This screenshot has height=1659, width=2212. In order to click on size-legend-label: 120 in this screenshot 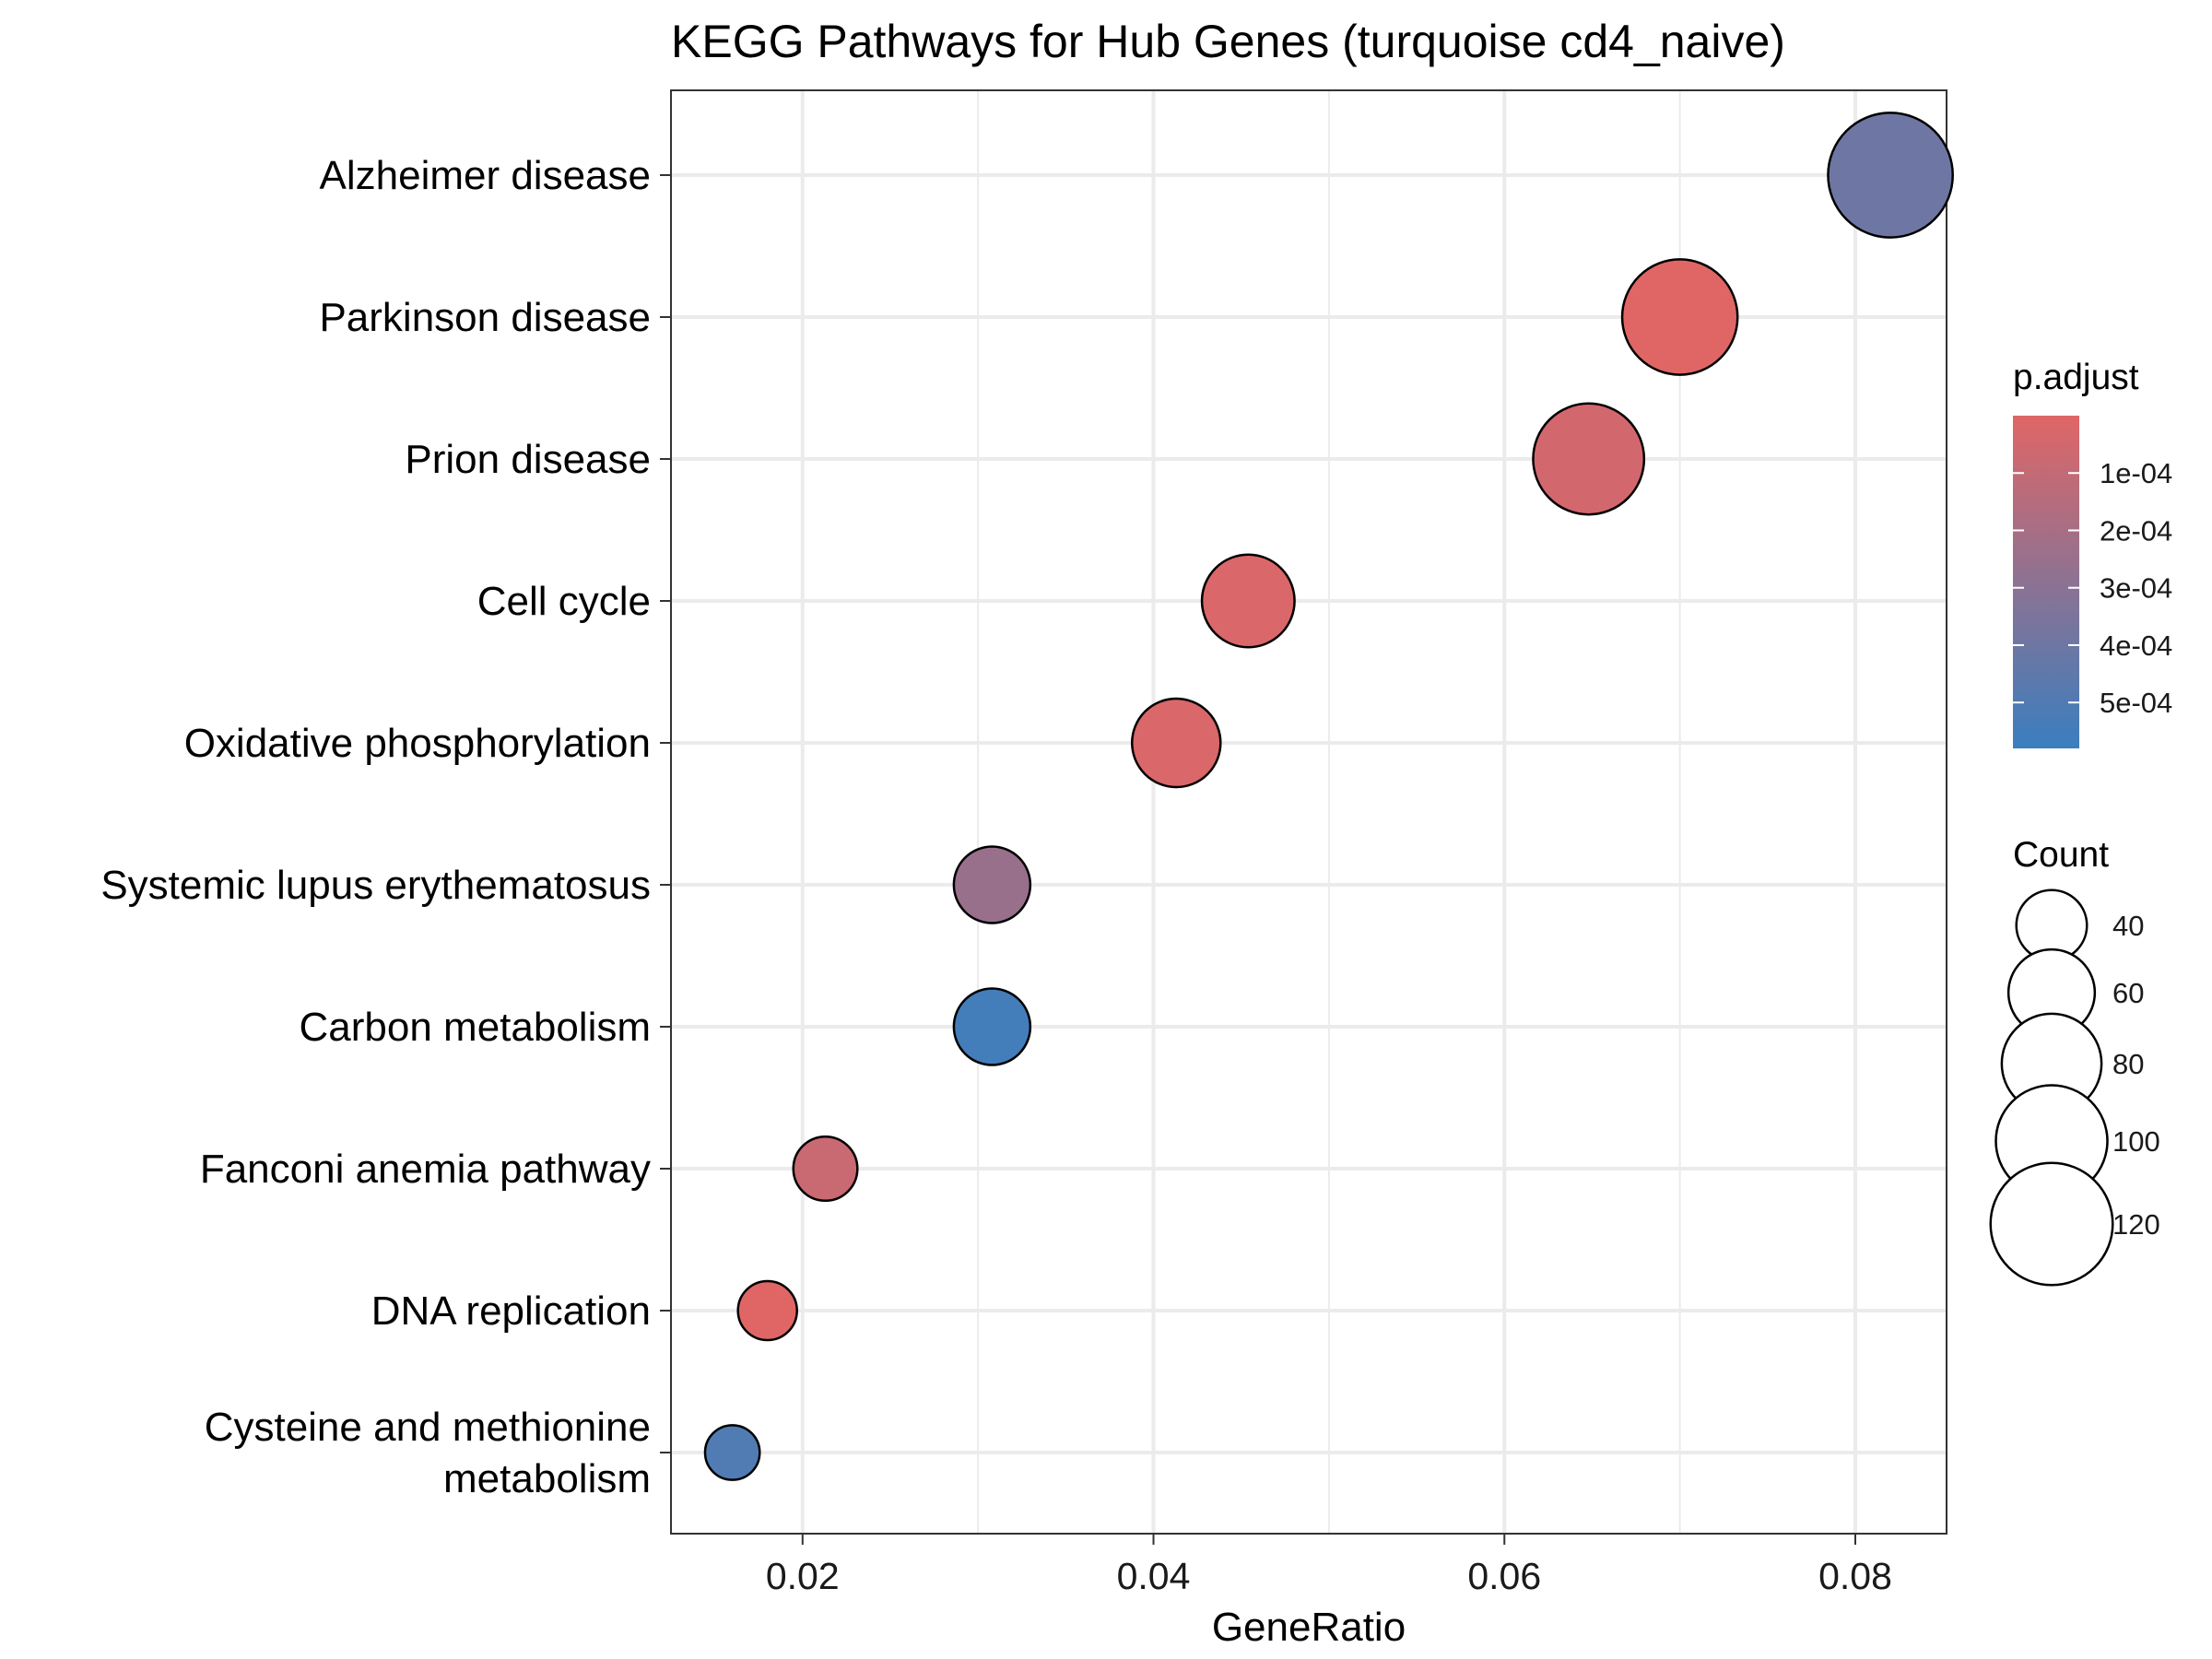, I will do `click(2136, 1224)`.